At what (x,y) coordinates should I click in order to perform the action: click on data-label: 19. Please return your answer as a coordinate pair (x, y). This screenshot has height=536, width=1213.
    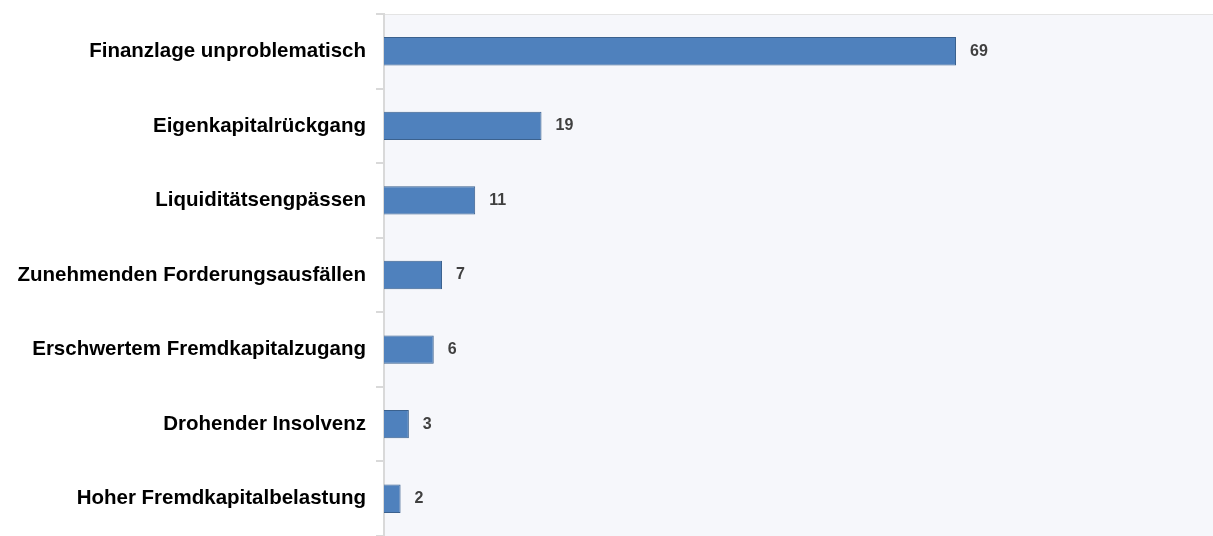
    Looking at the image, I should click on (564, 125).